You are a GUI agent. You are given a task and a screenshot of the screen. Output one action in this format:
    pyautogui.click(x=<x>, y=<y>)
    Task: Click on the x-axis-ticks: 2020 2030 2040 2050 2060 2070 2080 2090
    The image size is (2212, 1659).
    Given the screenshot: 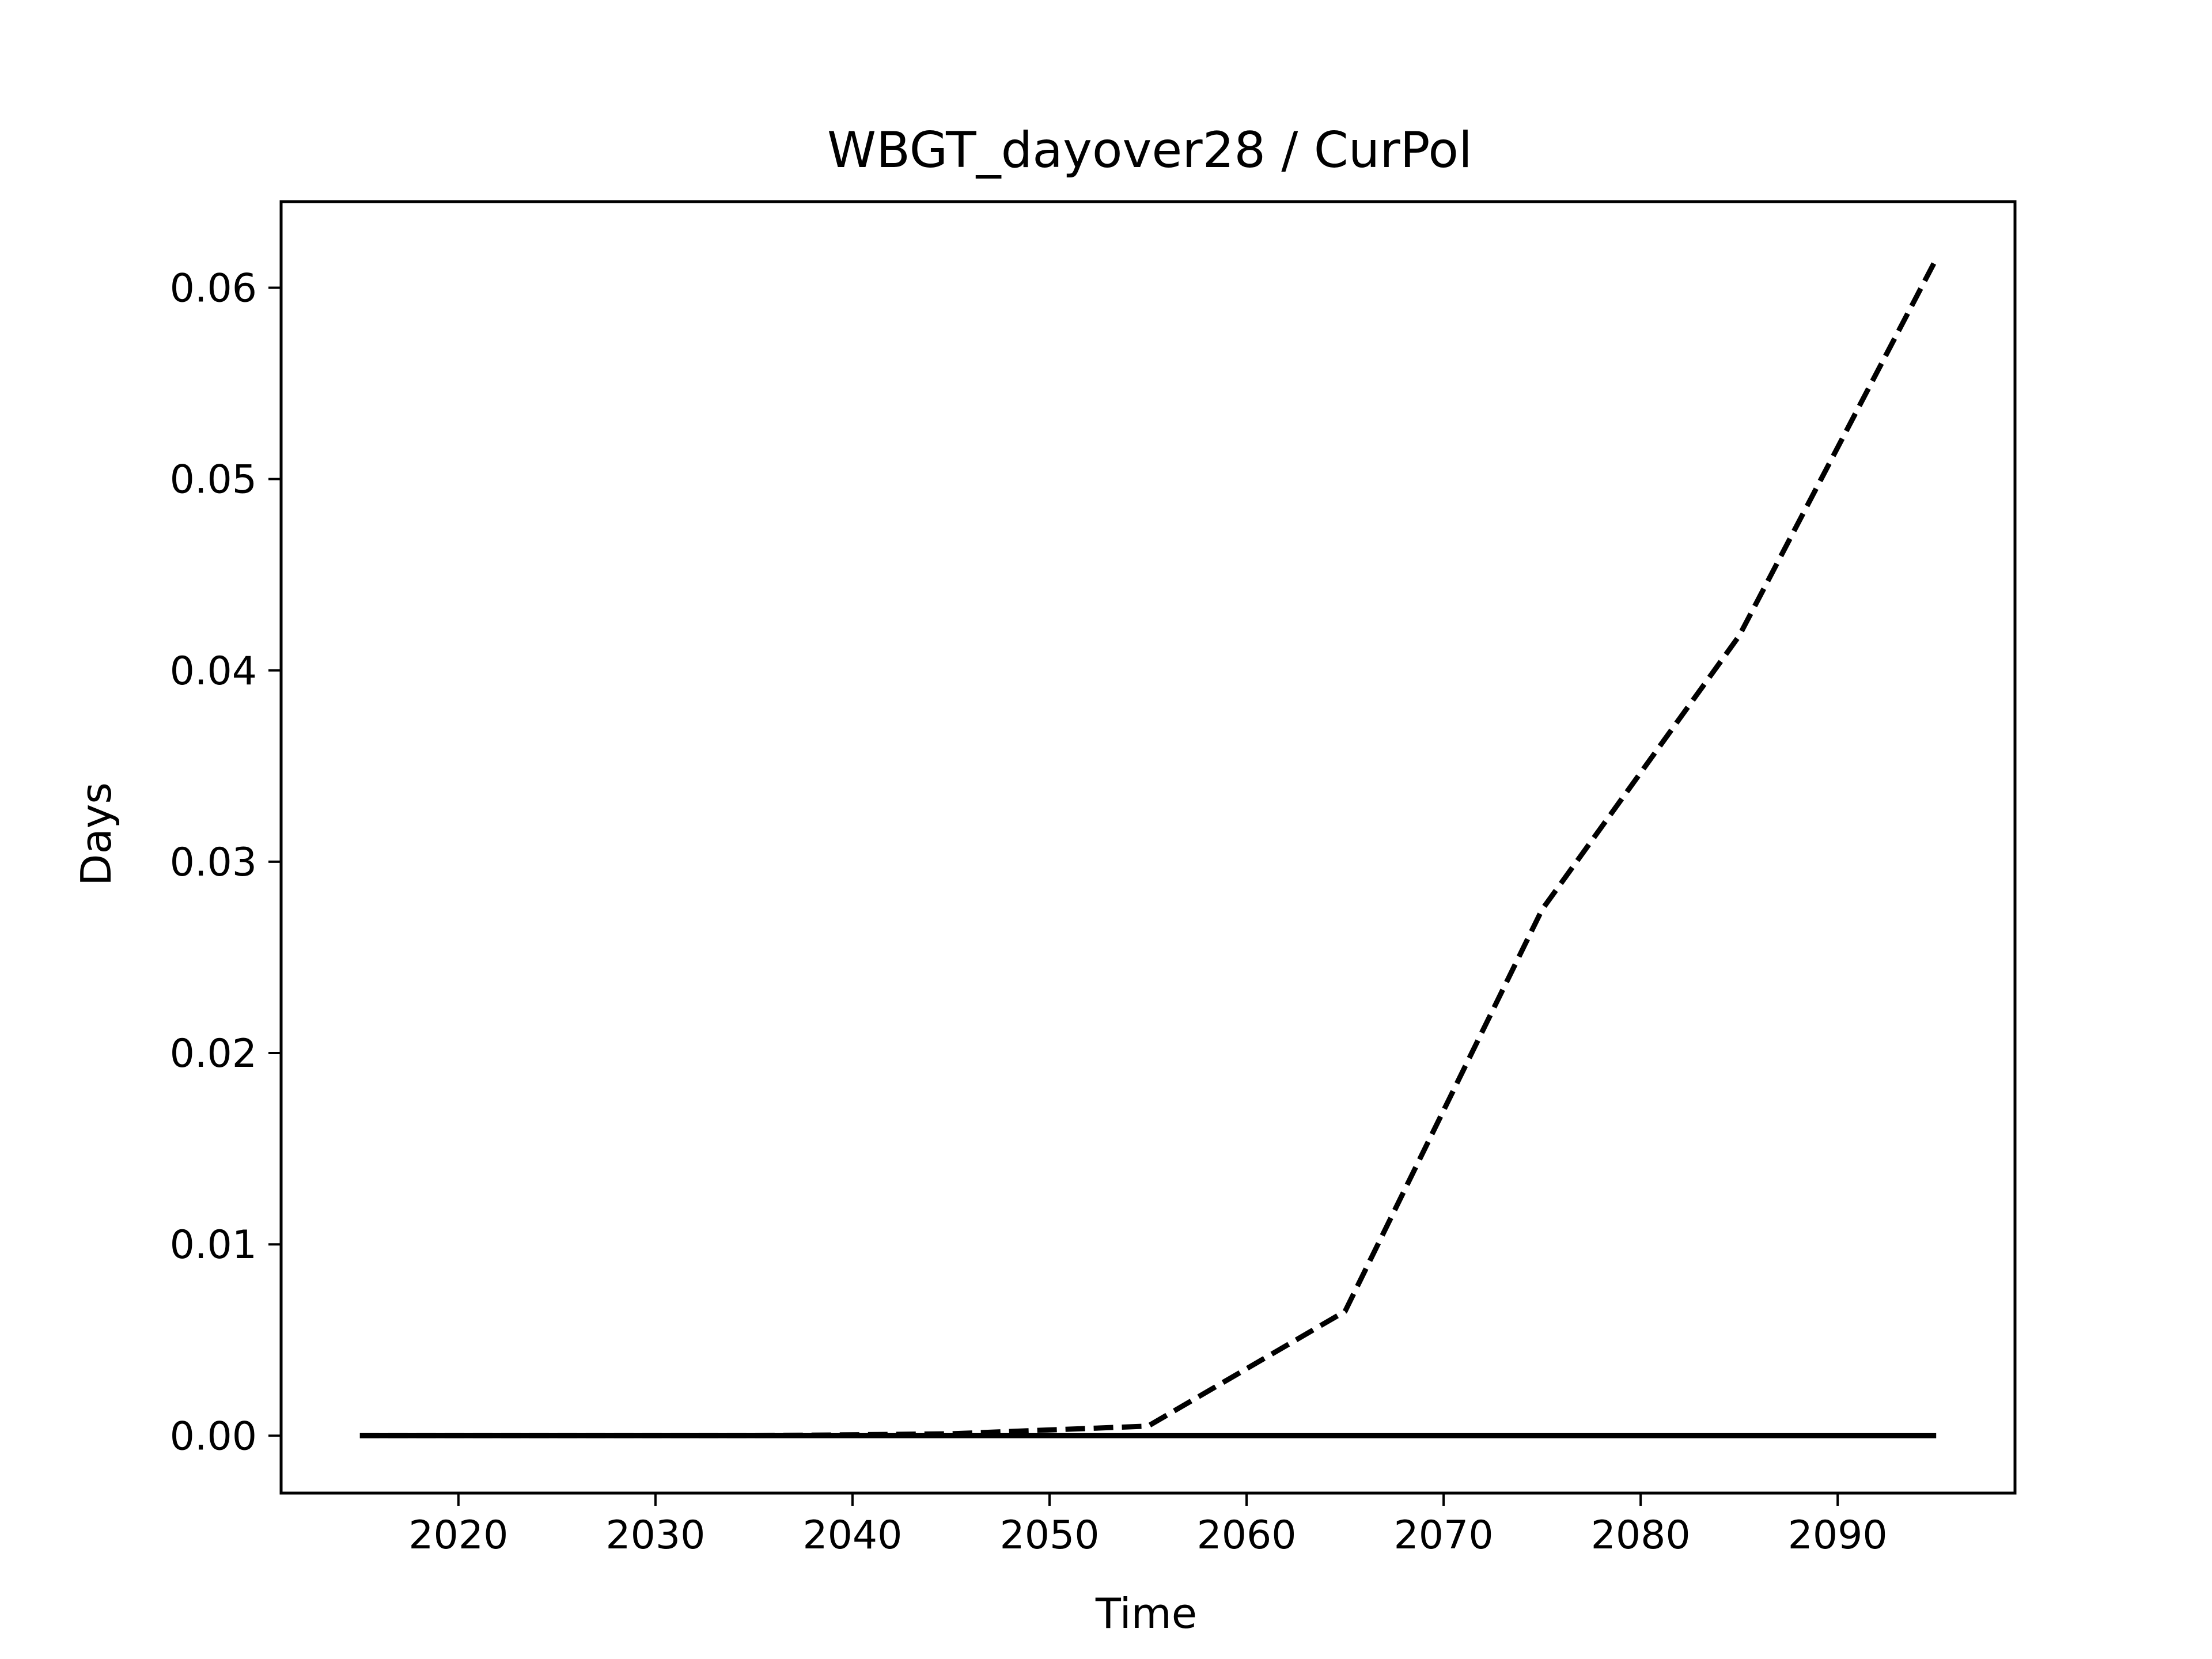 What is the action you would take?
    pyautogui.click(x=1148, y=1525)
    